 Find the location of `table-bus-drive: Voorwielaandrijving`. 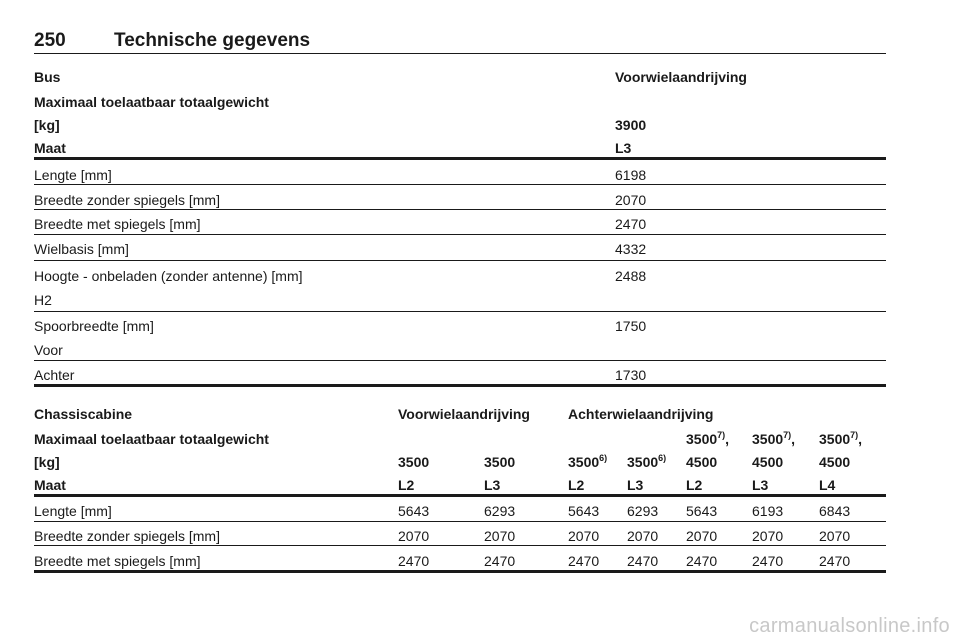

table-bus-drive: Voorwielaandrijving is located at coordinates (681, 77).